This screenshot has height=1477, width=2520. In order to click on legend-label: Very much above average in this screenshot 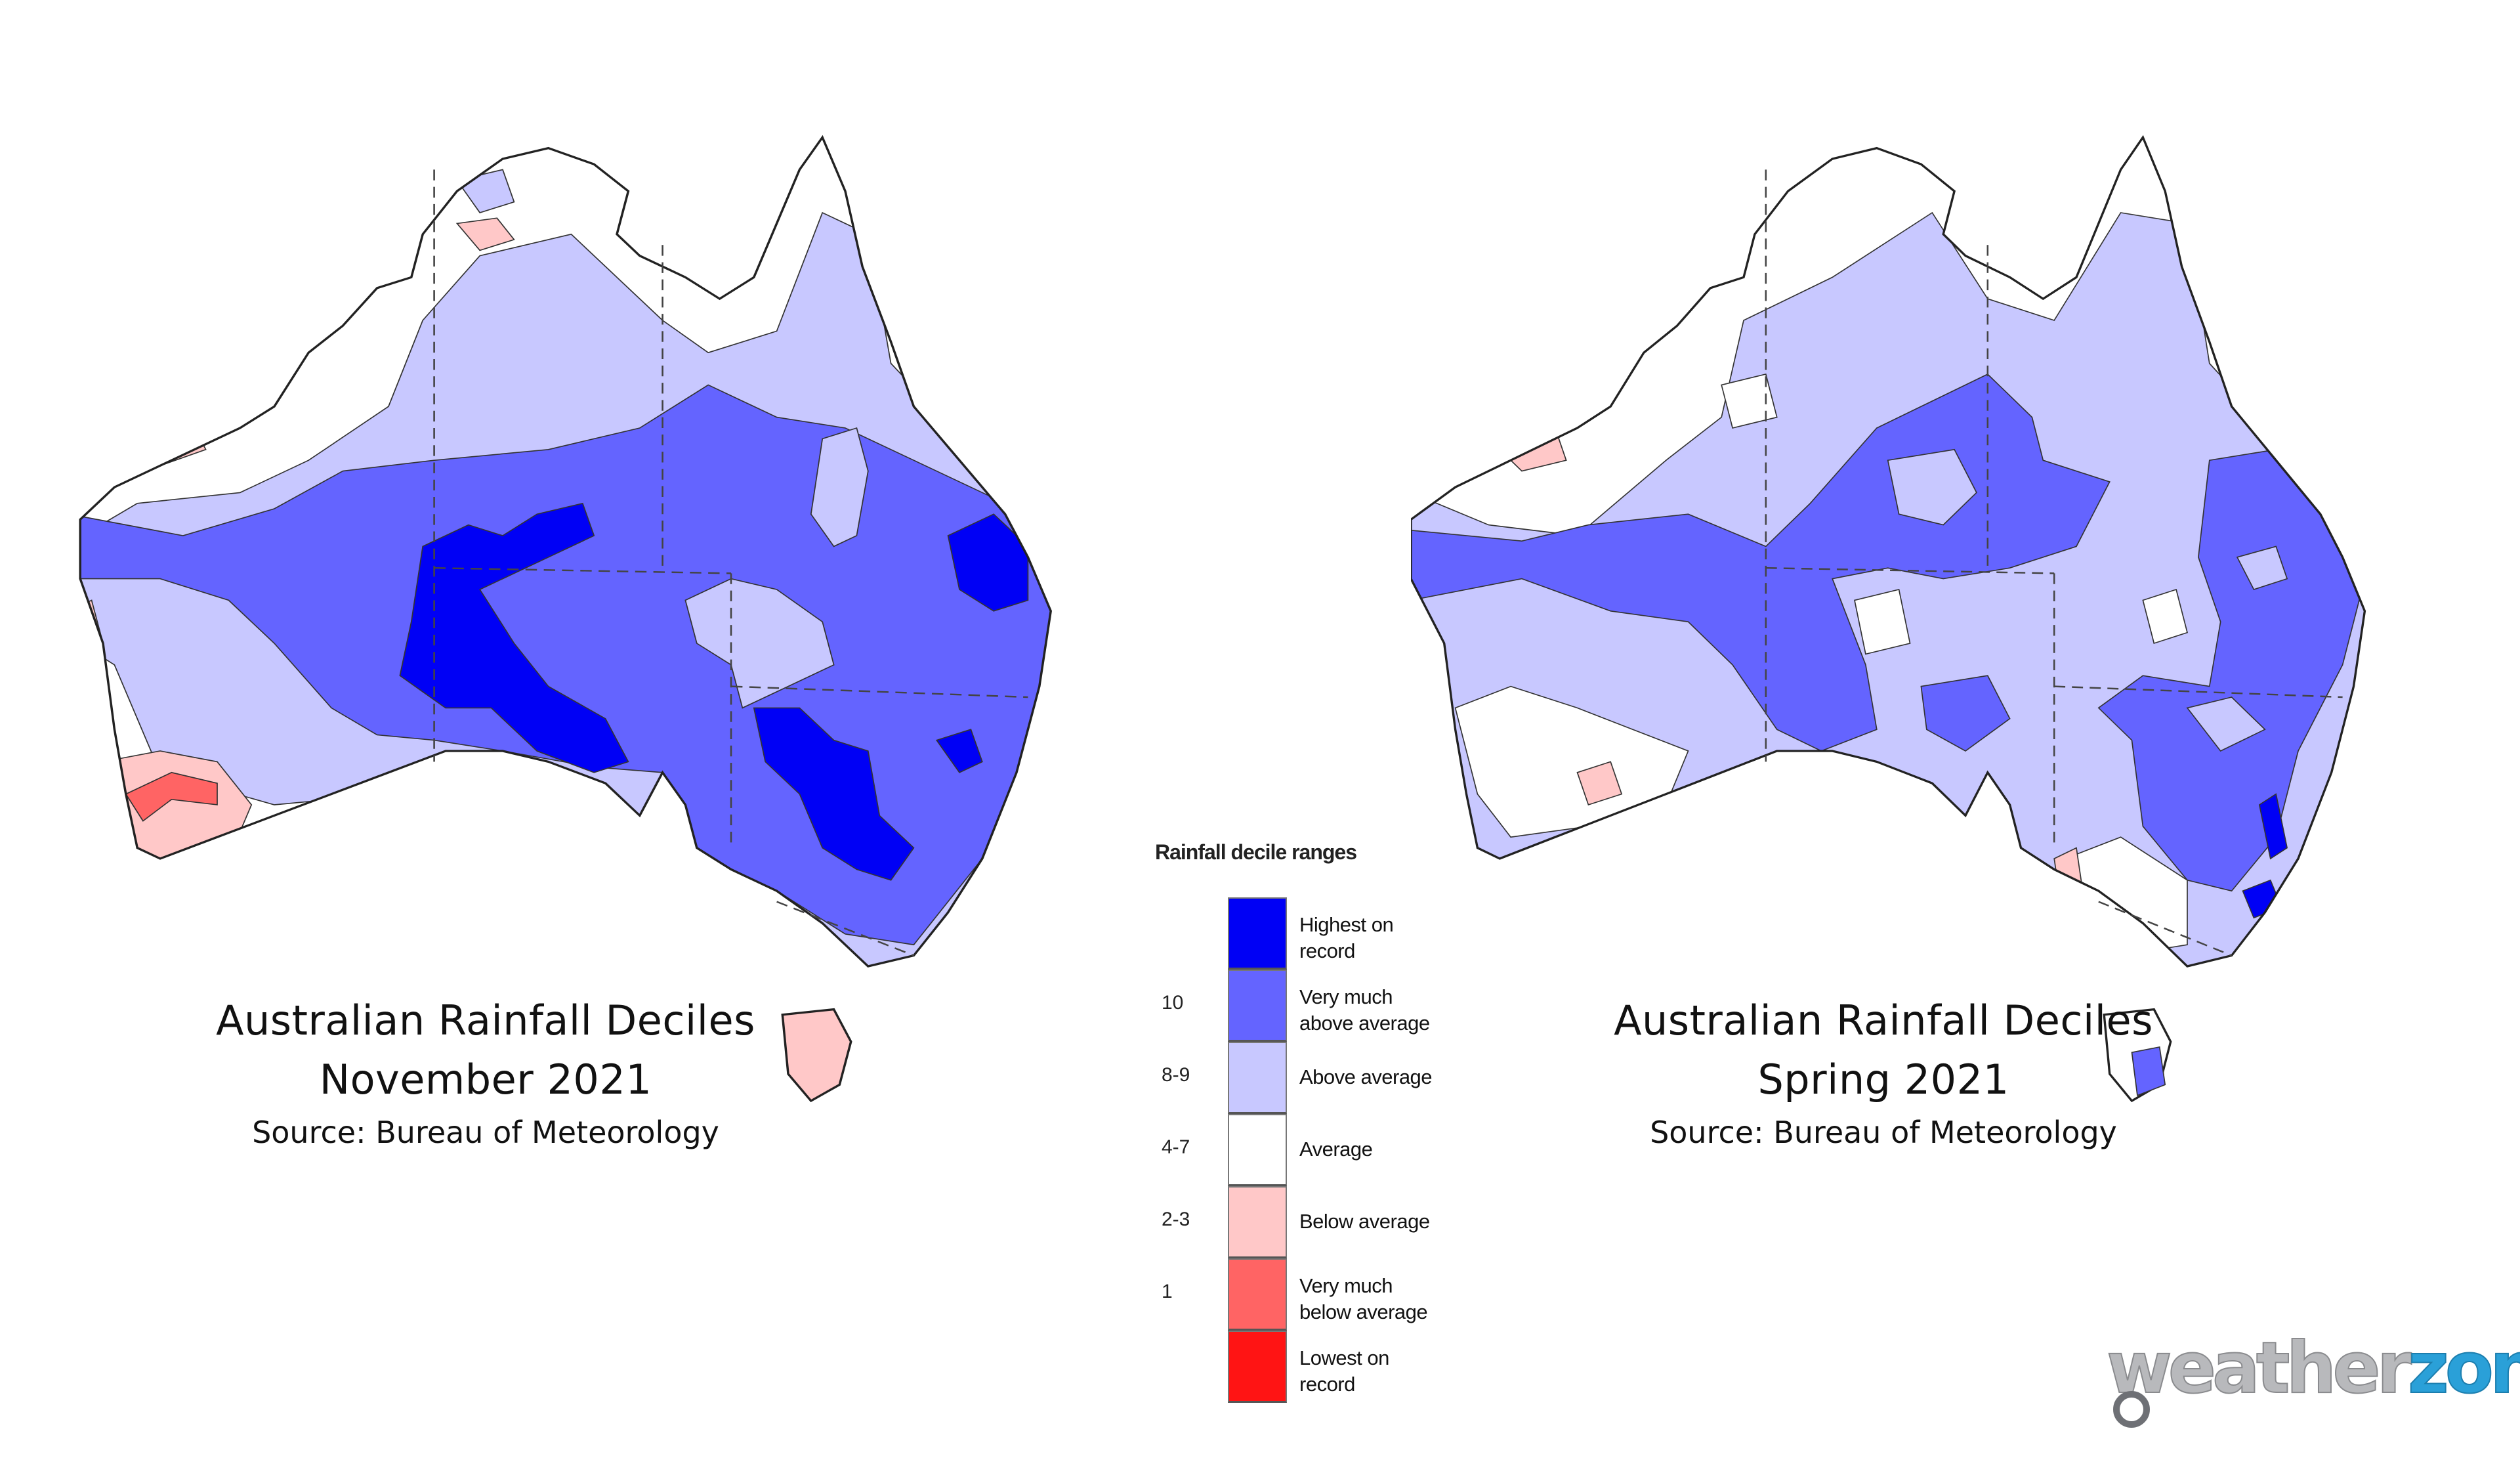, I will do `click(1364, 1010)`.